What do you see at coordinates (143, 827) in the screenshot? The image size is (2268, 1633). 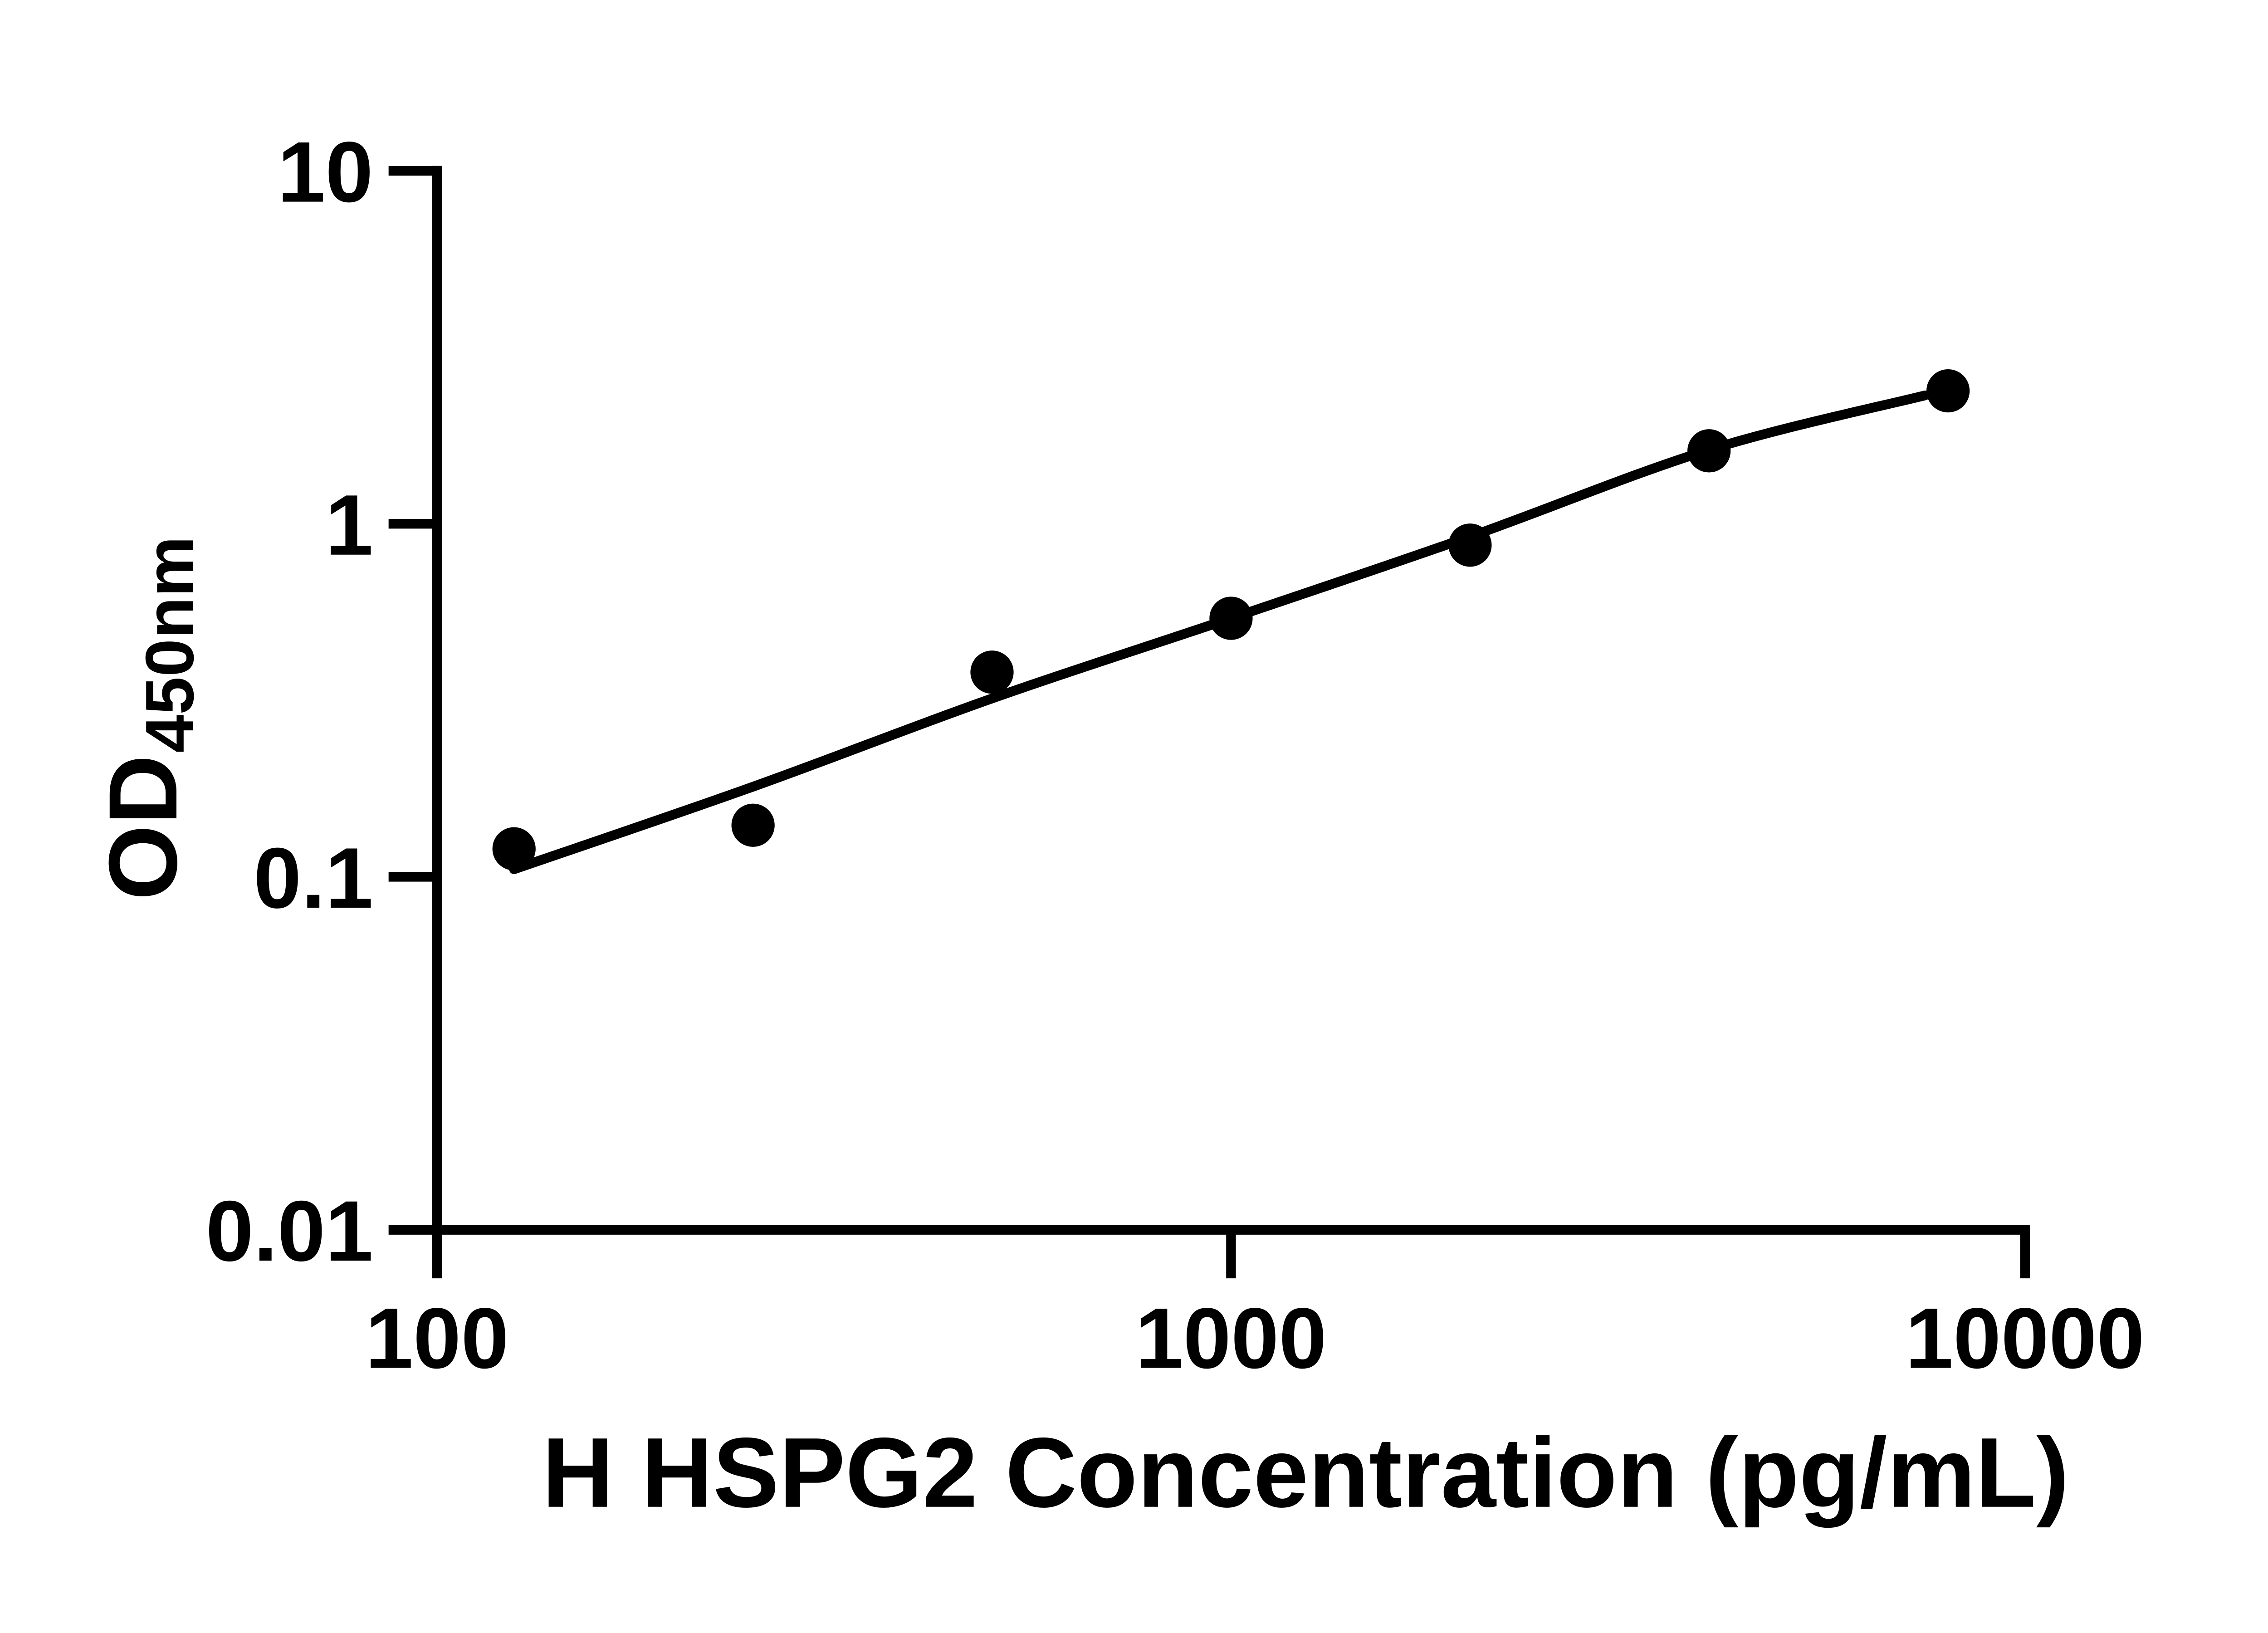 I see `y-axis-title-main: OD` at bounding box center [143, 827].